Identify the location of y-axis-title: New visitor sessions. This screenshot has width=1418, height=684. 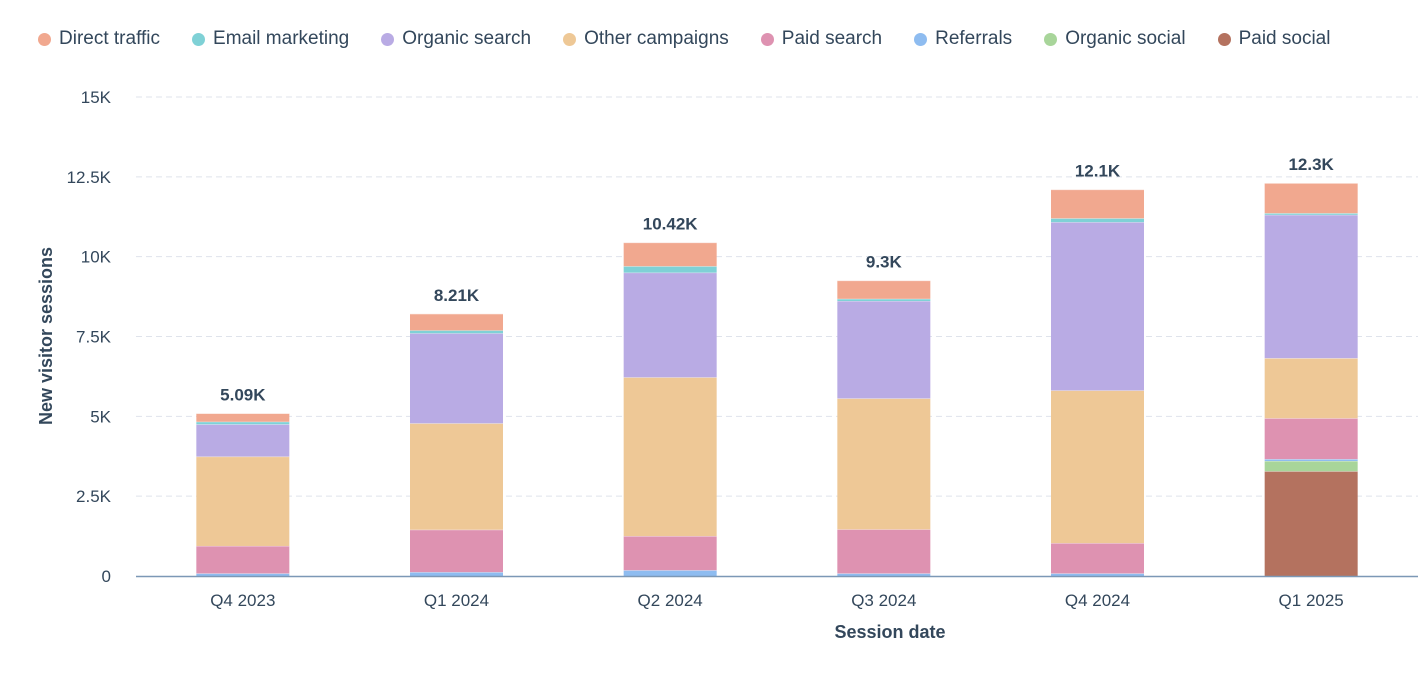
(46, 336).